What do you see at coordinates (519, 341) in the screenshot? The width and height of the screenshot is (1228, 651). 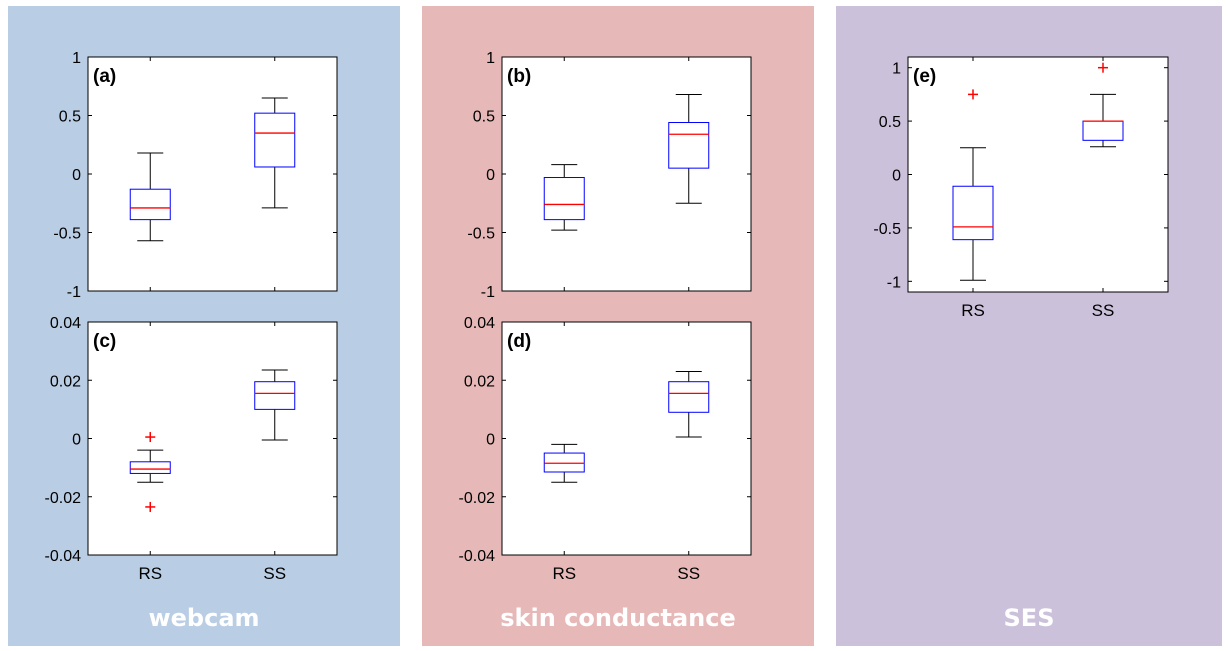 I see `panel-letter: (d)` at bounding box center [519, 341].